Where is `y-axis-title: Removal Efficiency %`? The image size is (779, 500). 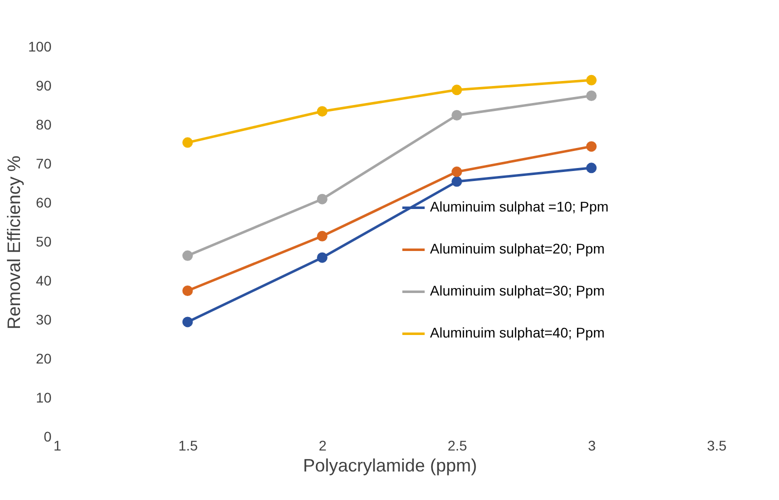 y-axis-title: Removal Efficiency % is located at coordinates (14, 243).